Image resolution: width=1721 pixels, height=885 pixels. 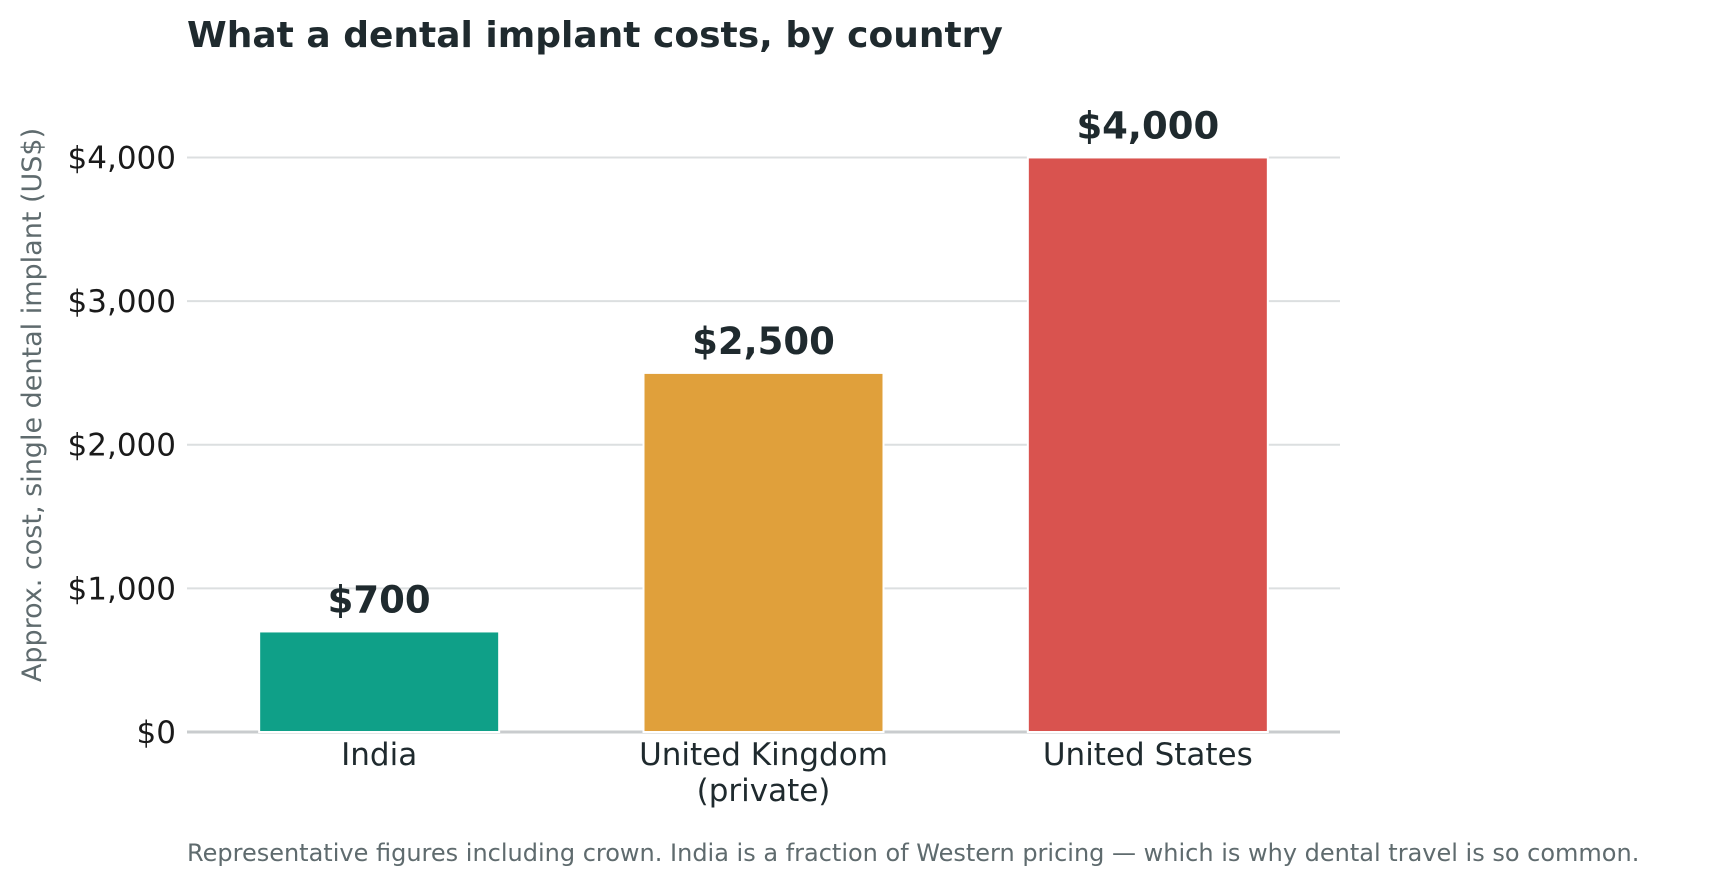 What do you see at coordinates (122, 589) in the screenshot?
I see `y-tick-label: $1,000` at bounding box center [122, 589].